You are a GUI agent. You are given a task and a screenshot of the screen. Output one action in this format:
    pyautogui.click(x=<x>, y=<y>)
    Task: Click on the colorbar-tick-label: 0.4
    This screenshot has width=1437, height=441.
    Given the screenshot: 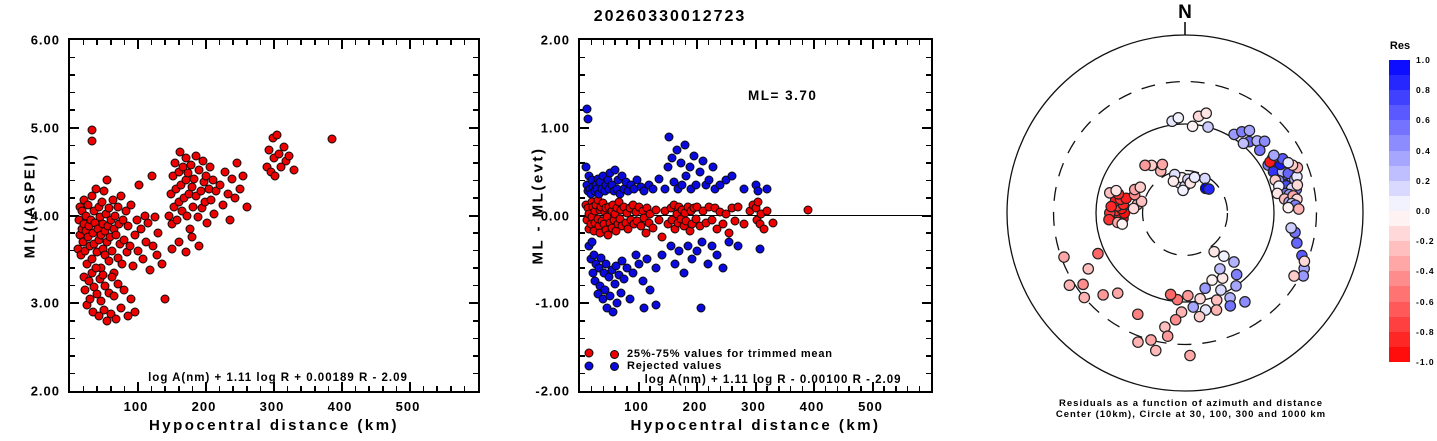 What is the action you would take?
    pyautogui.click(x=1423, y=150)
    